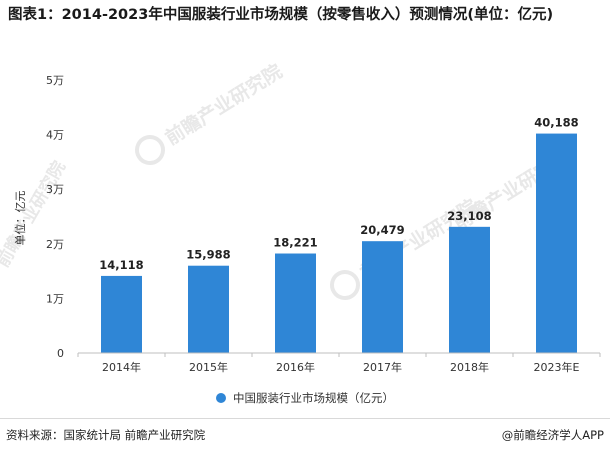  What do you see at coordinates (55, 298) in the screenshot?
I see `y-tick-label: 1万` at bounding box center [55, 298].